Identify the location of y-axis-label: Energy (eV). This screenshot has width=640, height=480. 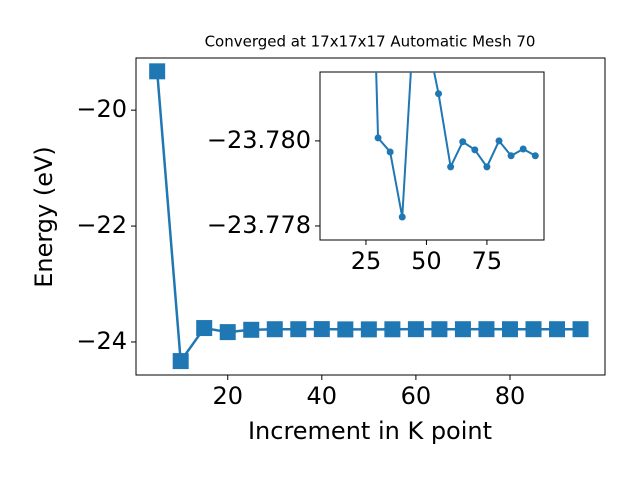
(44, 217).